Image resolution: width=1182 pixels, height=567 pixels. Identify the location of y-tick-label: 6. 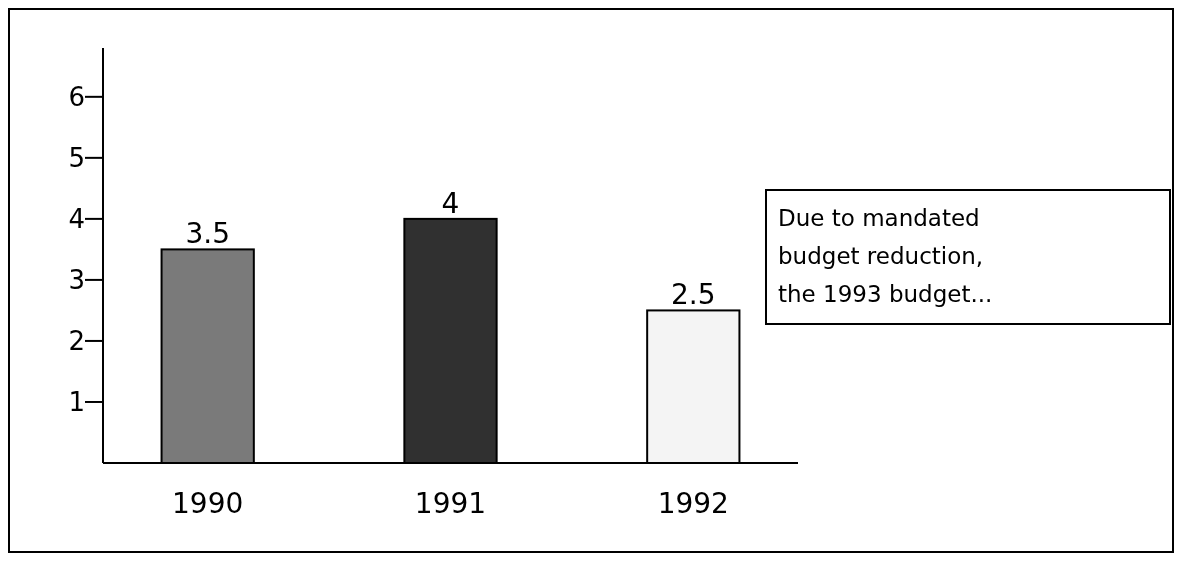
(76, 96).